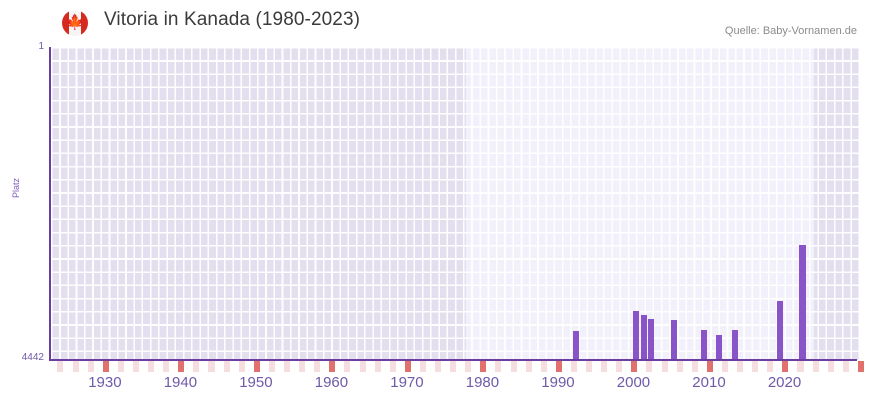 This screenshot has width=873, height=402. I want to click on canada-flag-icon: 🍁, so click(75, 23).